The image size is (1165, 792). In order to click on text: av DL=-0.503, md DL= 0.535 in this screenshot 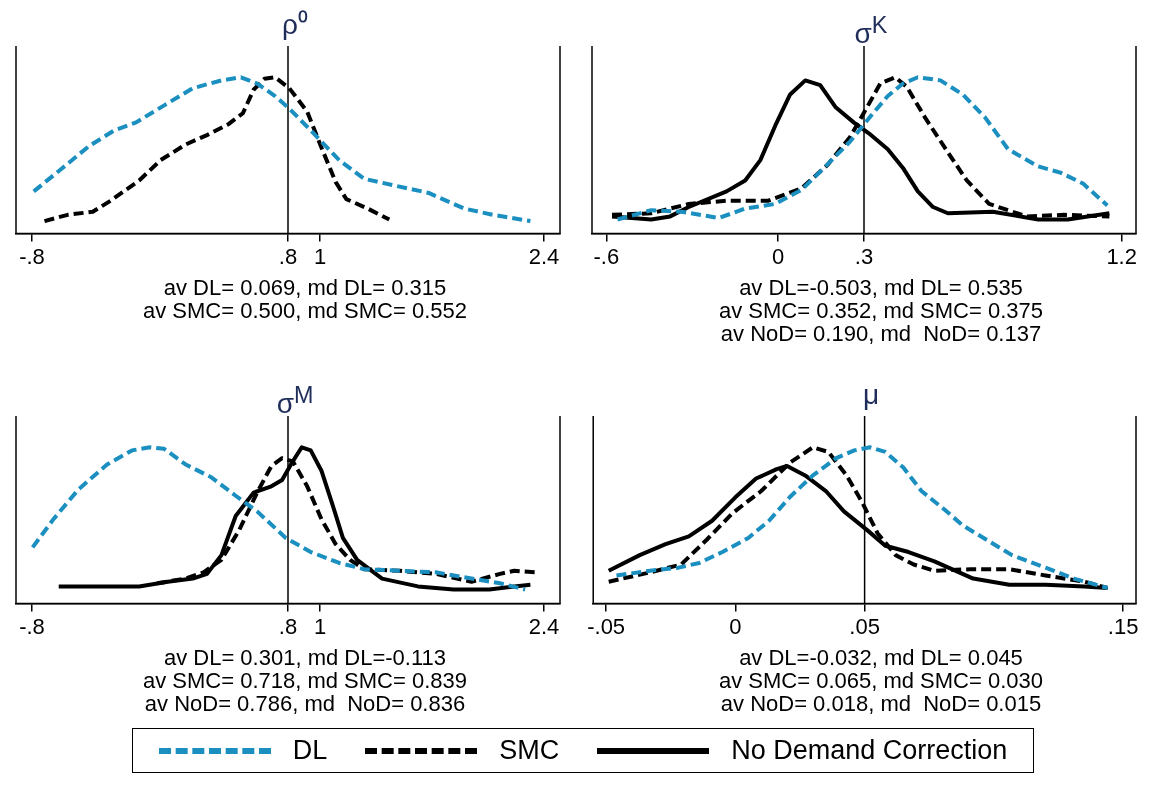, I will do `click(881, 287)`.